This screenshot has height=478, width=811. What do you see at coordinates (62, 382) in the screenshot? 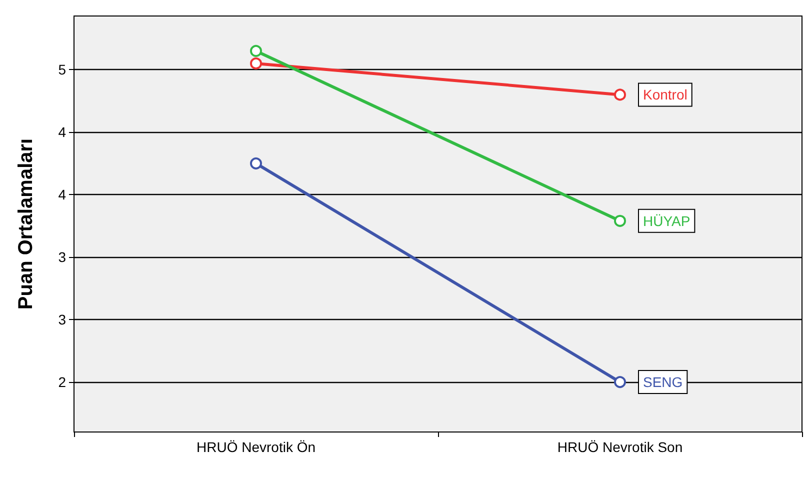
I see `y-tick-label: 2` at bounding box center [62, 382].